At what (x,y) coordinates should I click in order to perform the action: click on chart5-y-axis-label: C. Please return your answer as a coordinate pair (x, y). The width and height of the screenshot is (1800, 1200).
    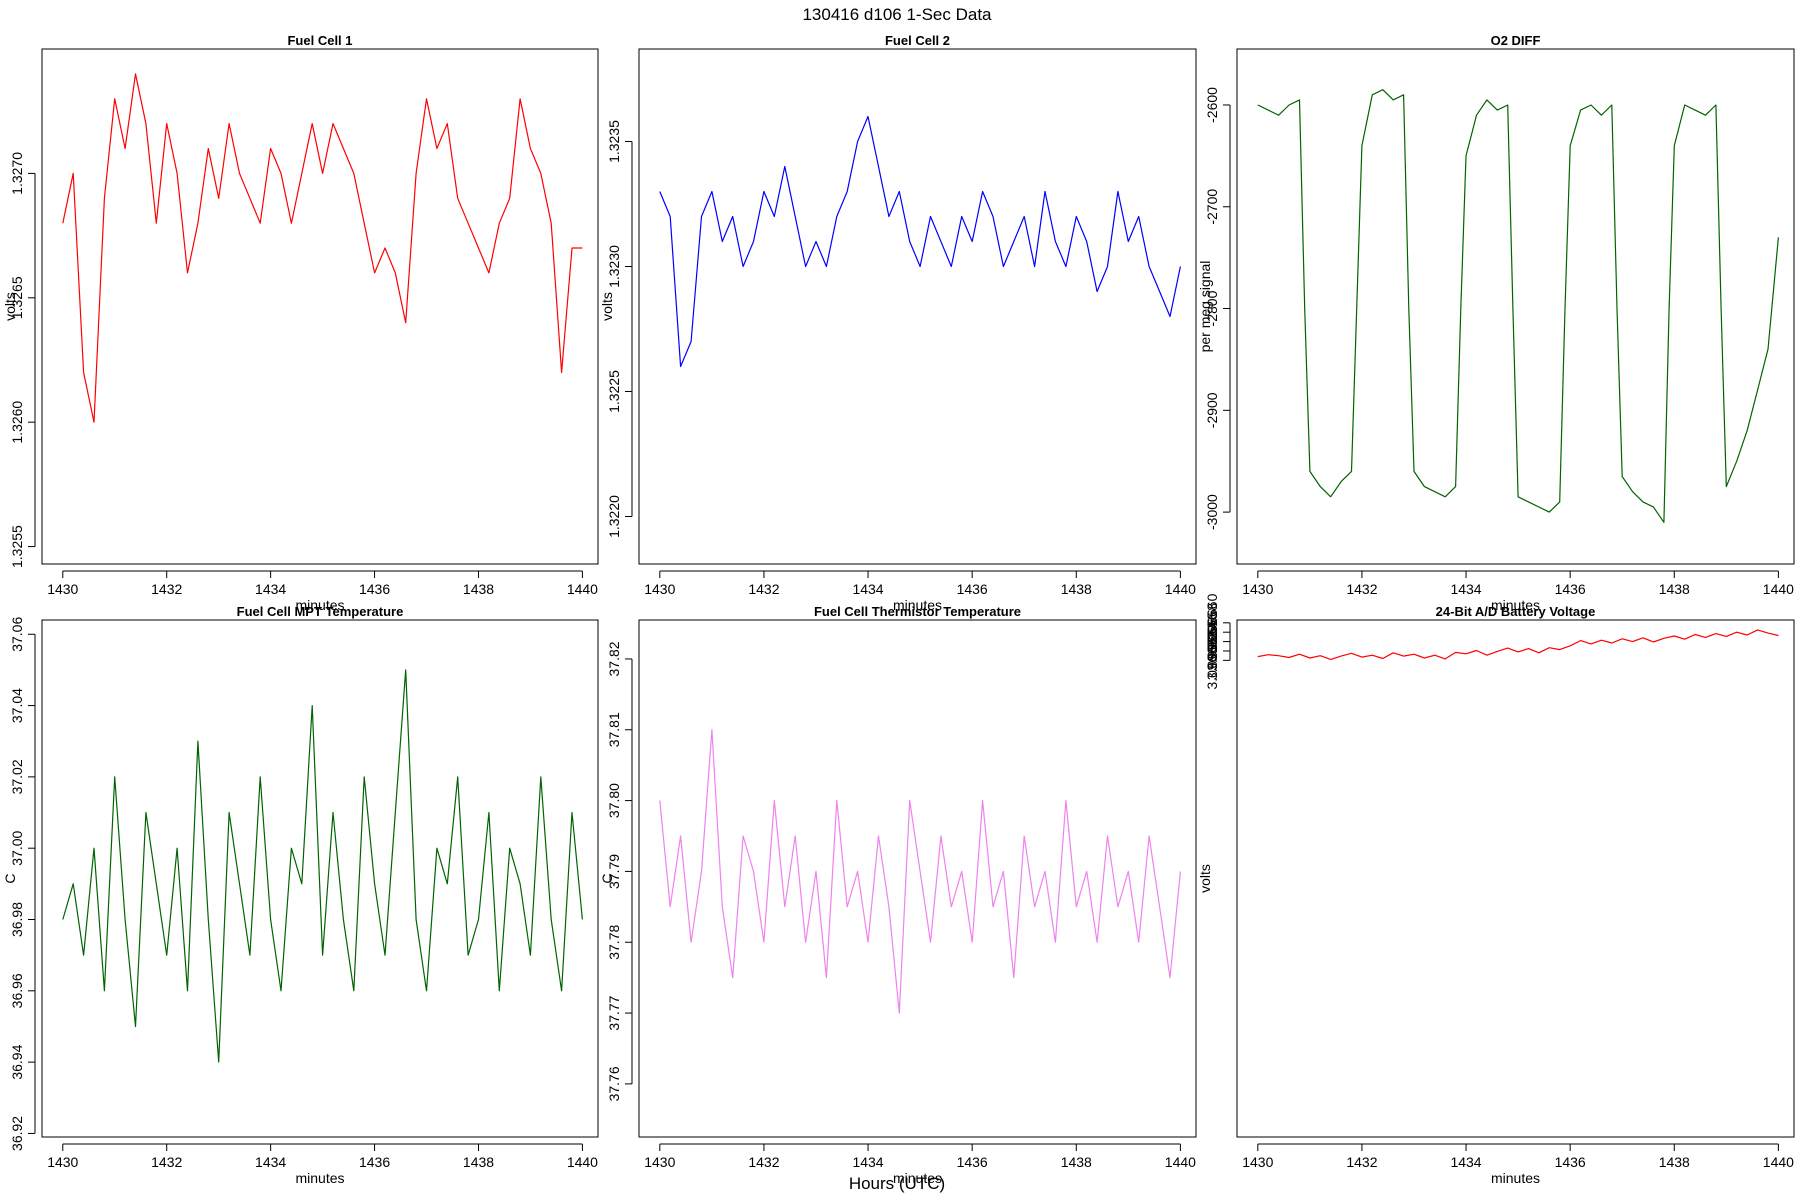
    Looking at the image, I should click on (607, 878).